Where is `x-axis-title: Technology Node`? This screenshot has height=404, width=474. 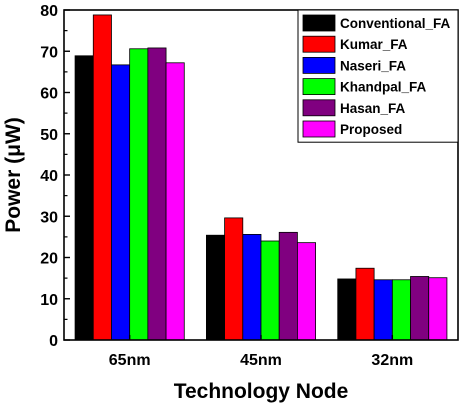
x-axis-title: Technology Node is located at coordinates (261, 391).